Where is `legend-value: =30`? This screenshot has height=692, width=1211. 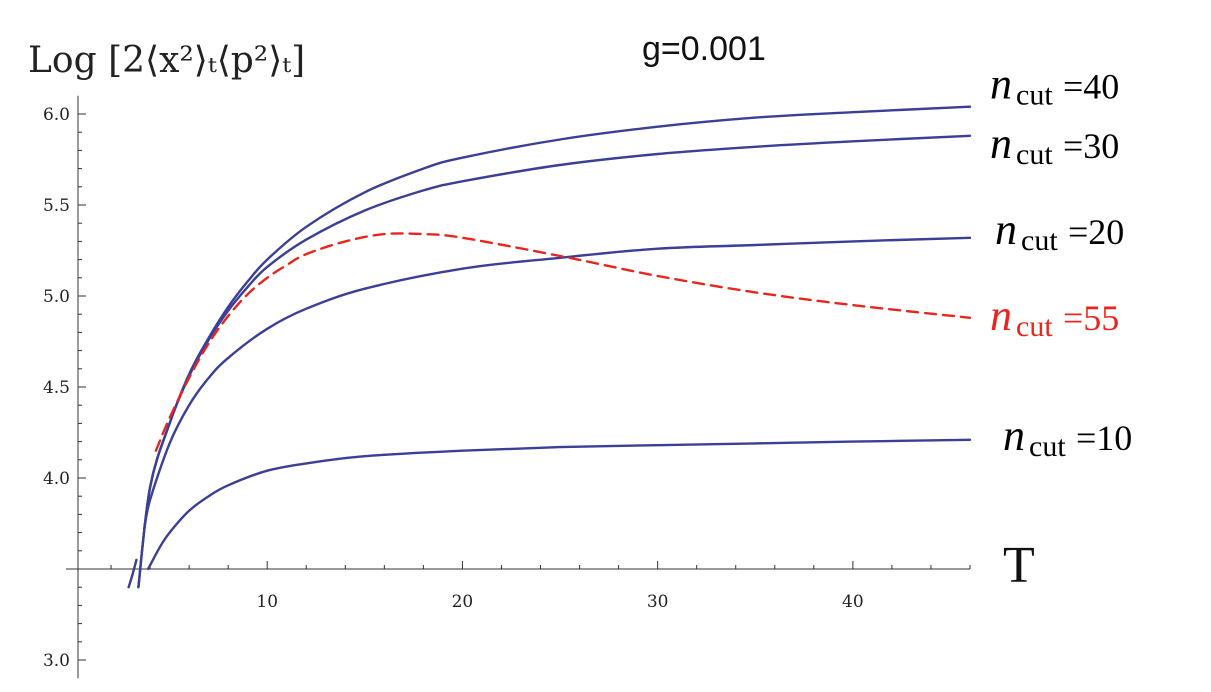 legend-value: =30 is located at coordinates (1091, 146).